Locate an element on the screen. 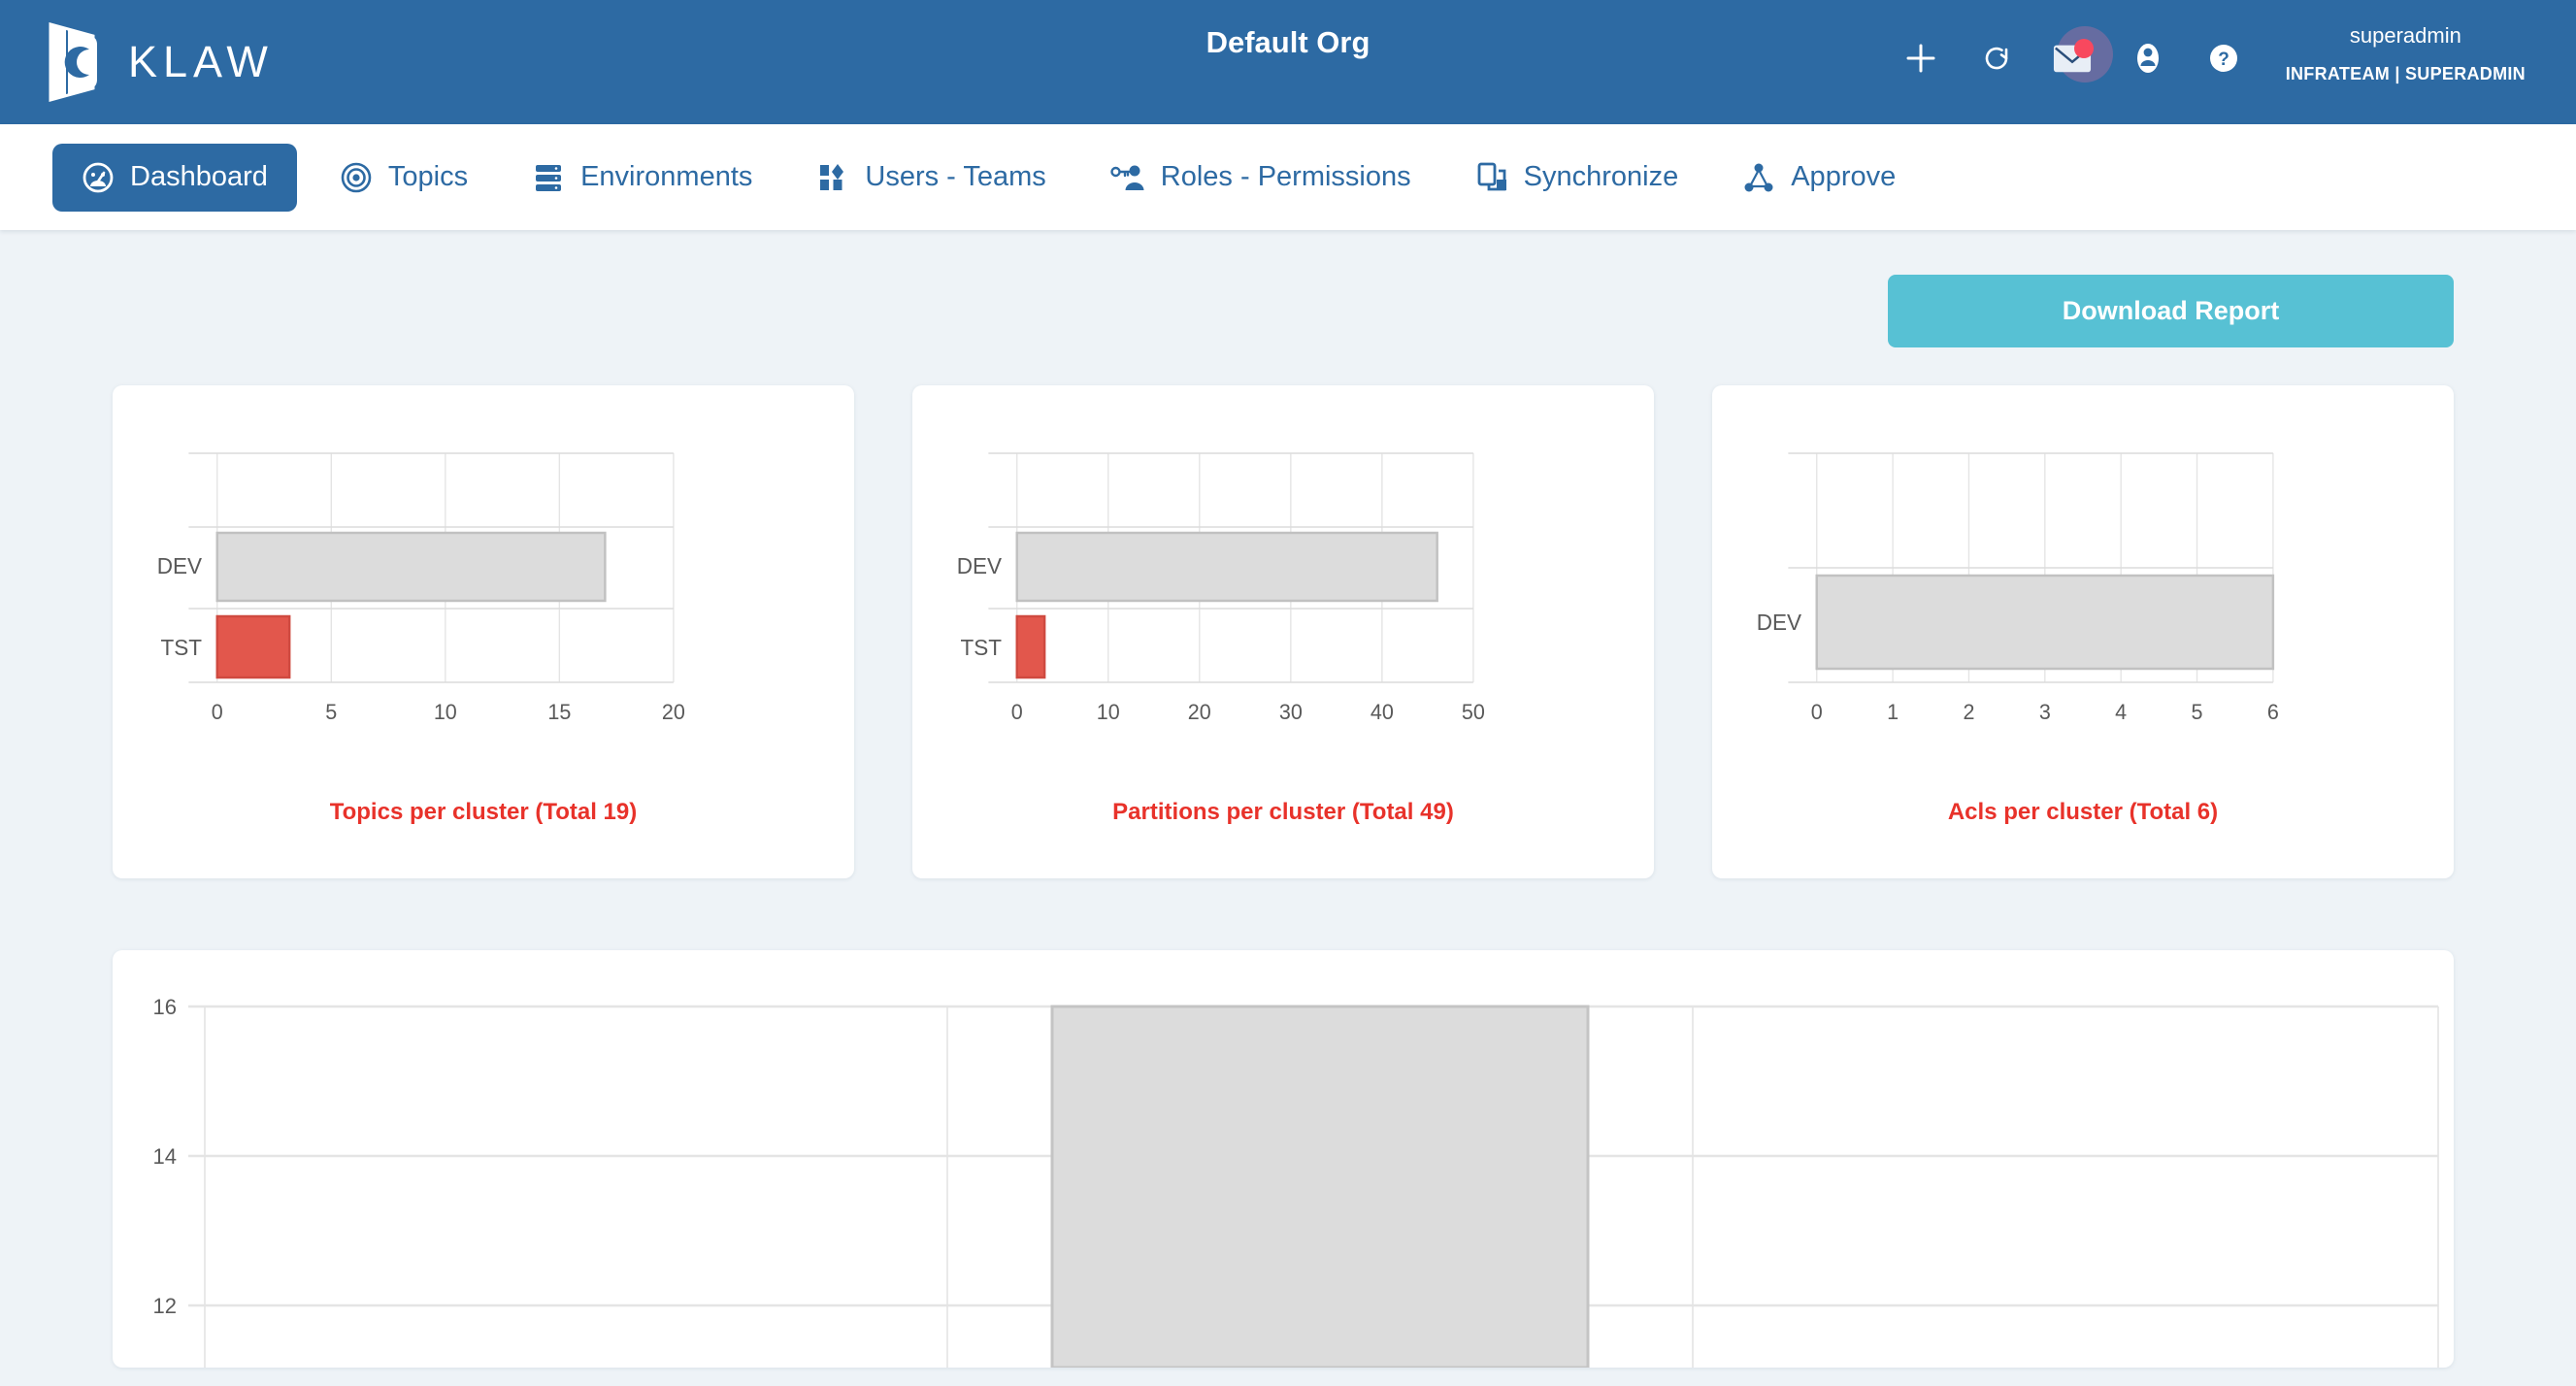  svg-text: 3 is located at coordinates (2045, 712).